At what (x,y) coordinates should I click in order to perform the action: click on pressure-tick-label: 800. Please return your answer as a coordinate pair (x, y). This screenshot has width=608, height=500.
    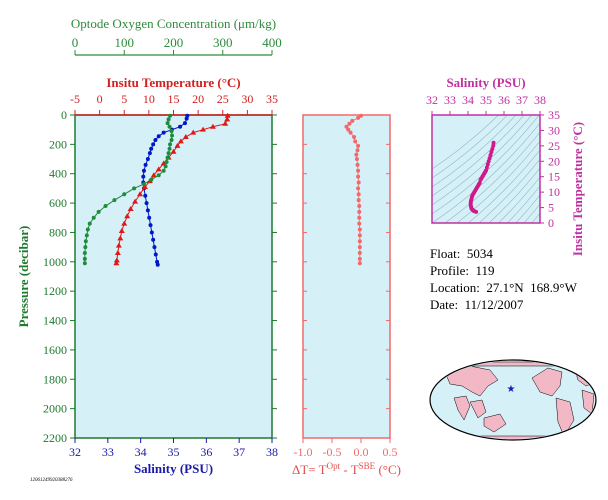
    Looking at the image, I should click on (58, 232).